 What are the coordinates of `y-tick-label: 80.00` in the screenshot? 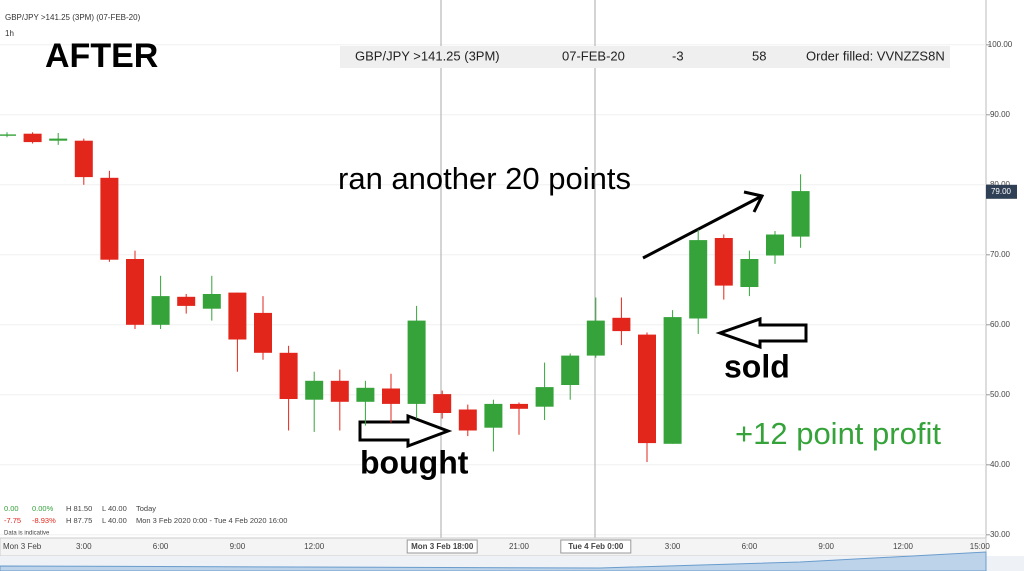 It's located at (1000, 184).